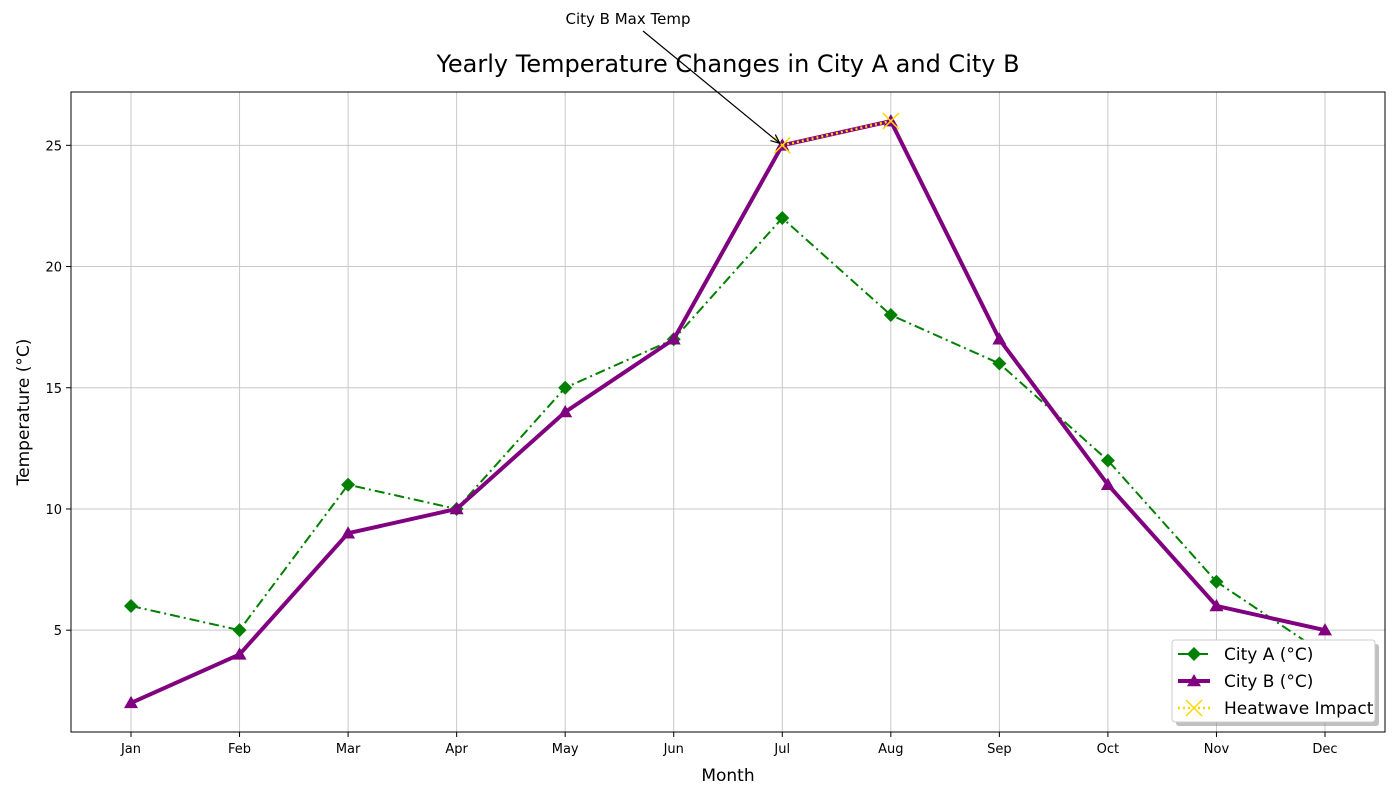 Image resolution: width=1400 pixels, height=800 pixels. Describe the element at coordinates (456, 749) in the screenshot. I see `x-tick-label: Apr` at that location.